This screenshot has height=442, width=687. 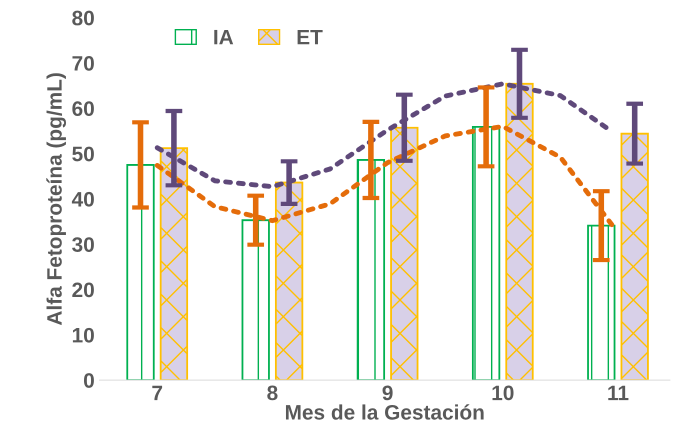 What do you see at coordinates (83, 244) in the screenshot?
I see `y-tick-label: 30` at bounding box center [83, 244].